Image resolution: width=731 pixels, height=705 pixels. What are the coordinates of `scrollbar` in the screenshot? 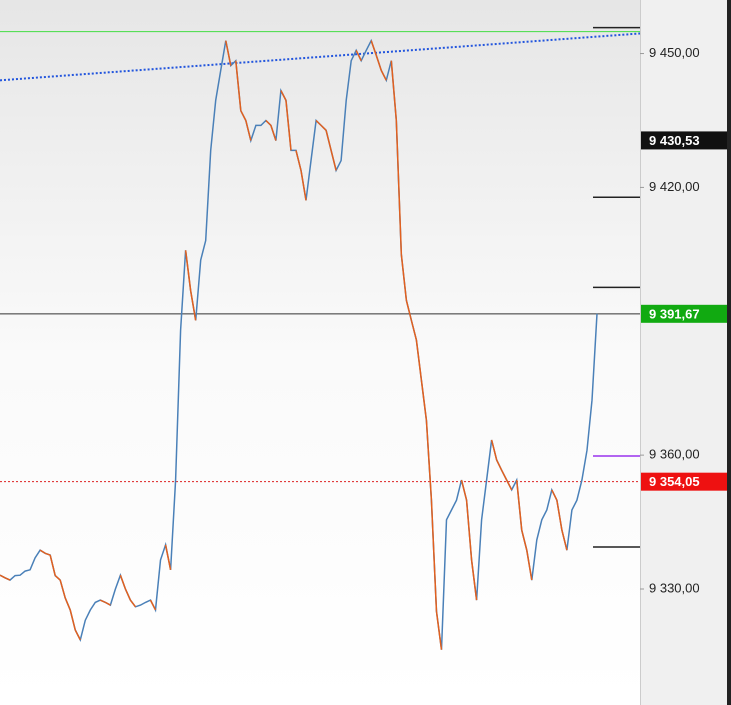 It's located at (729, 352).